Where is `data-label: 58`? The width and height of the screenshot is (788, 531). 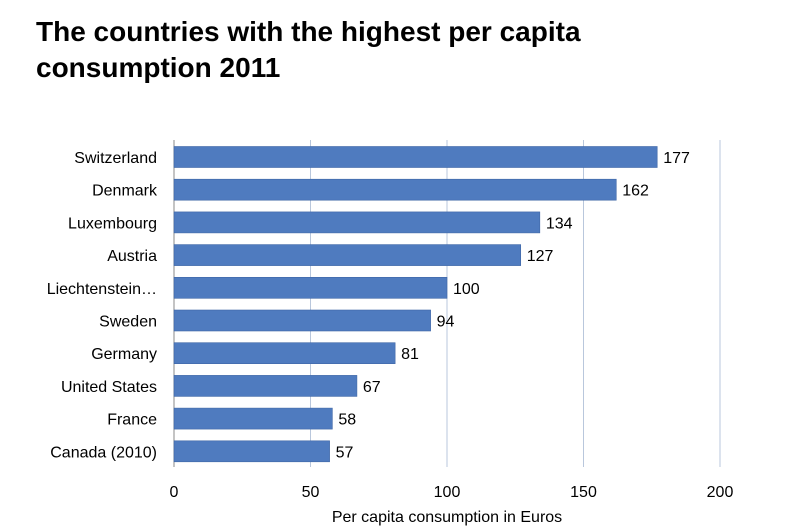 data-label: 58 is located at coordinates (347, 420).